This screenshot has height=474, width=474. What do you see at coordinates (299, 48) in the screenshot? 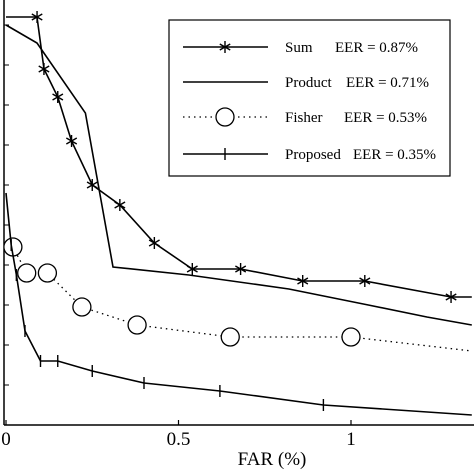
I see `legend-label-sum: Sum` at bounding box center [299, 48].